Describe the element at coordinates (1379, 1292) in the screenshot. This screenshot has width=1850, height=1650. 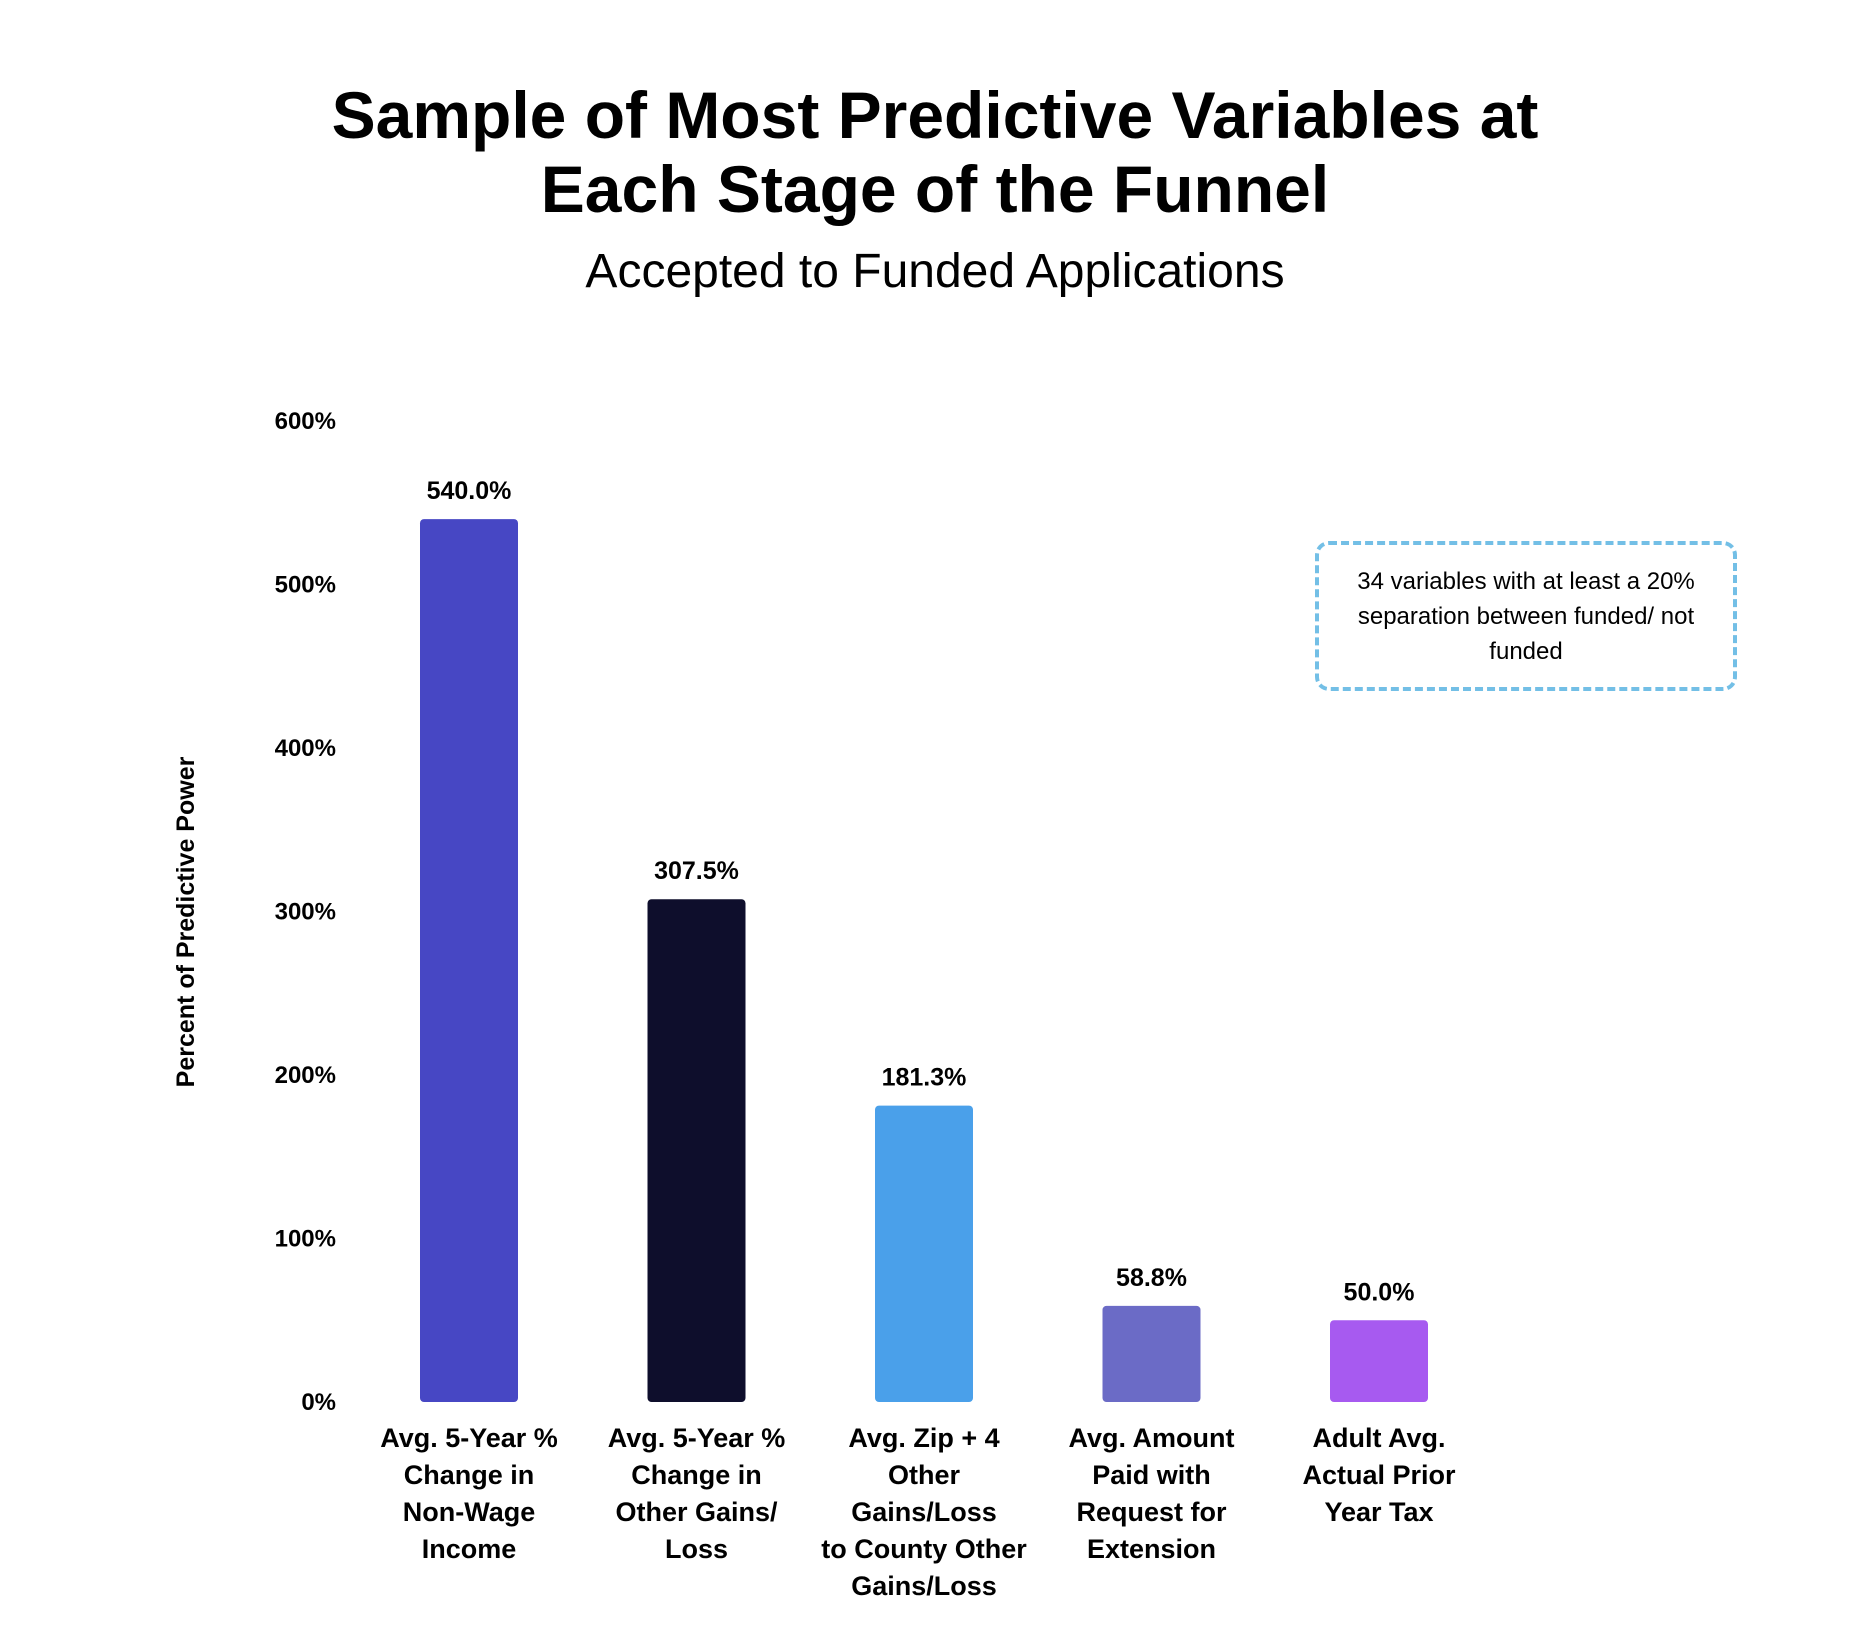
I see `data-label: 50.0%` at that location.